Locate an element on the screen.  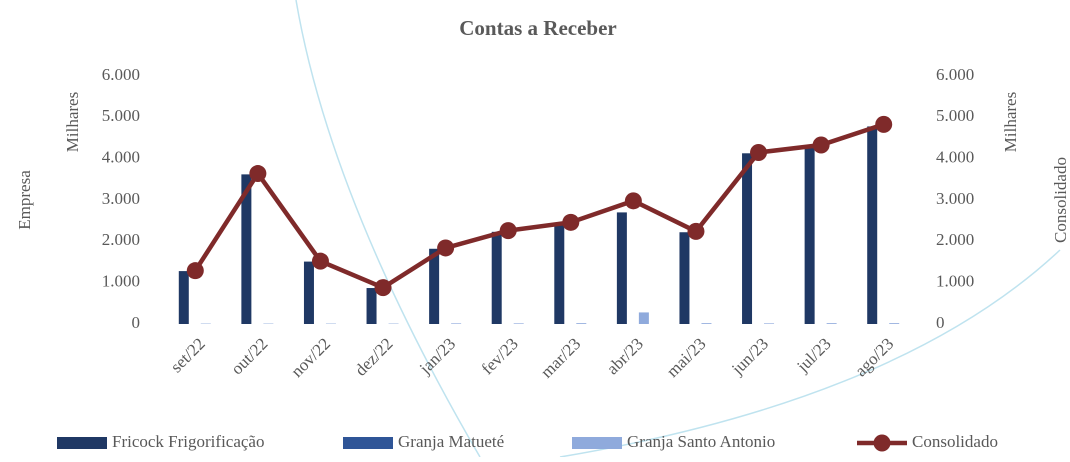
x-tick-label: jun/23 is located at coordinates (749, 356).